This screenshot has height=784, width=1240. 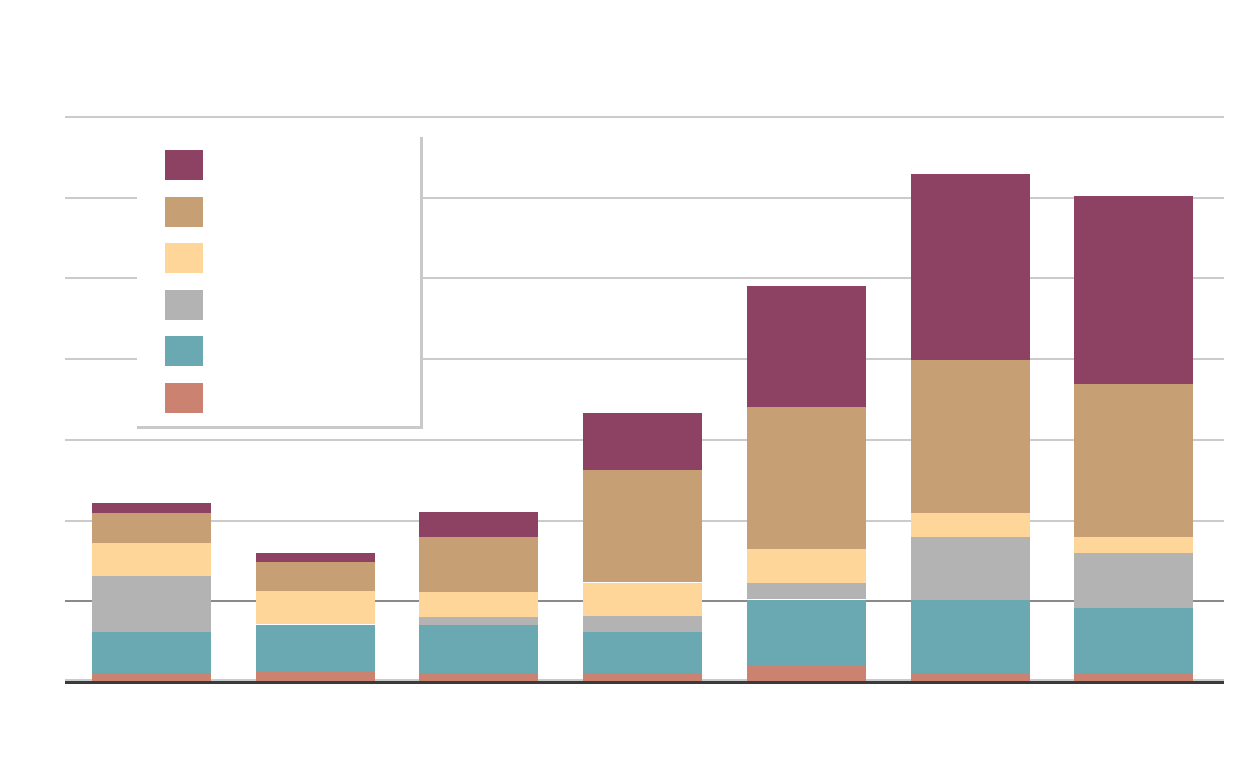 I want to click on legend, so click(x=280, y=283).